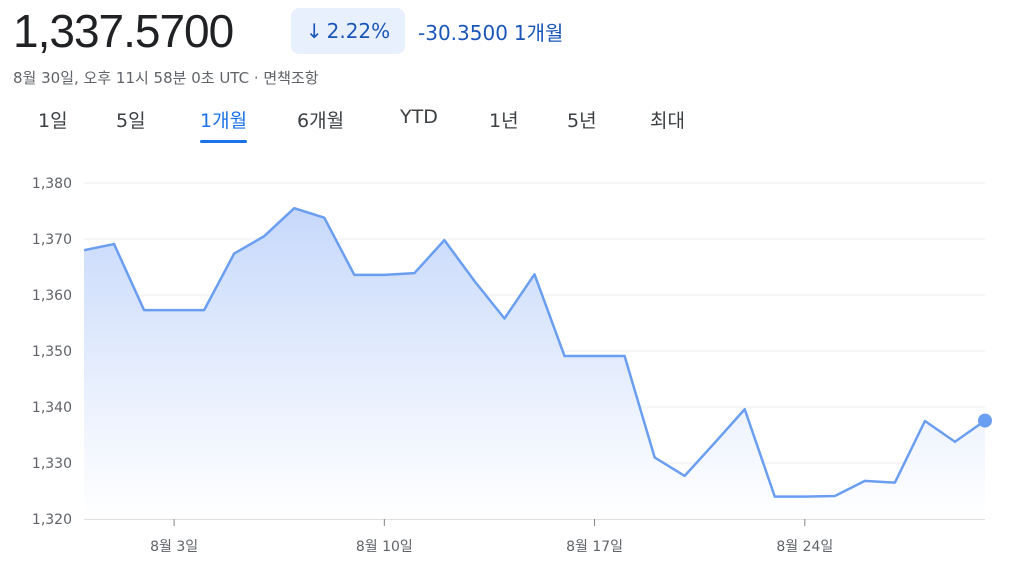 This screenshot has width=1009, height=567. Describe the element at coordinates (667, 121) in the screenshot. I see `tab-8: 최대` at that location.